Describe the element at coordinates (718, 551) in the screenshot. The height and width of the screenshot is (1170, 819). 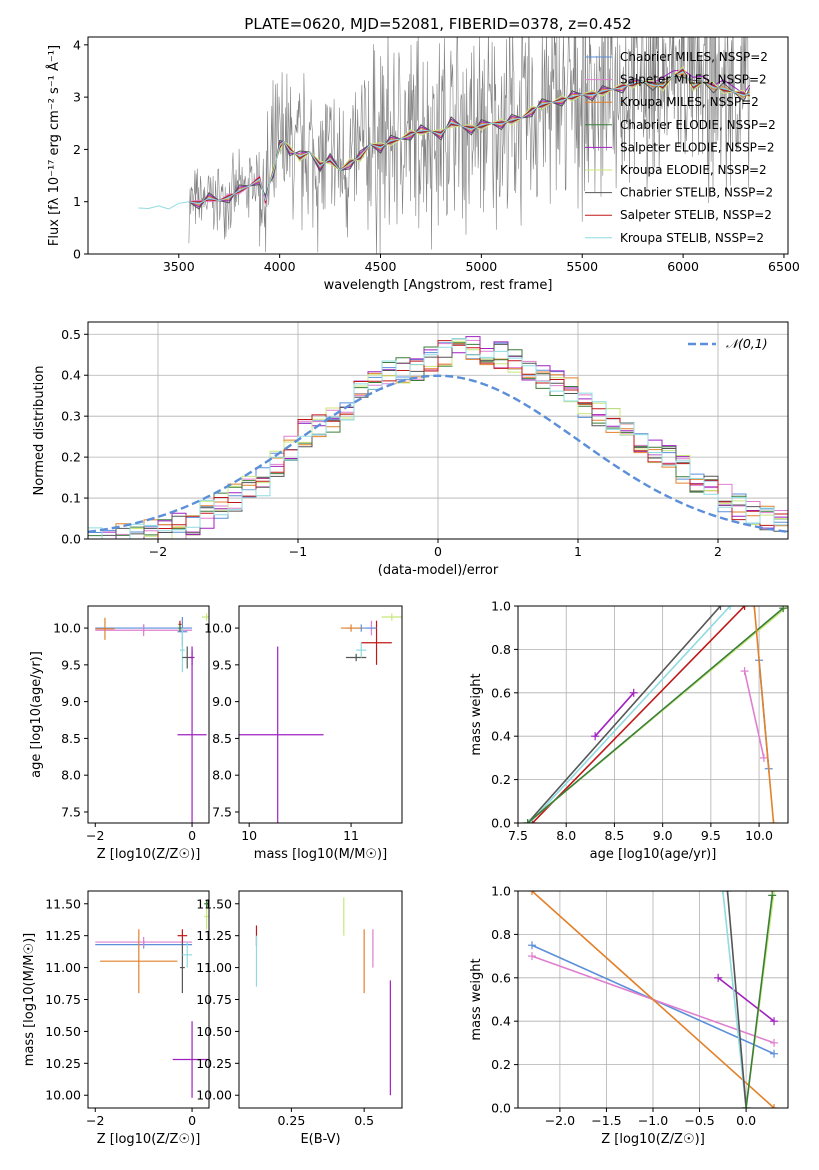
I see `x-tick-label: 2` at that location.